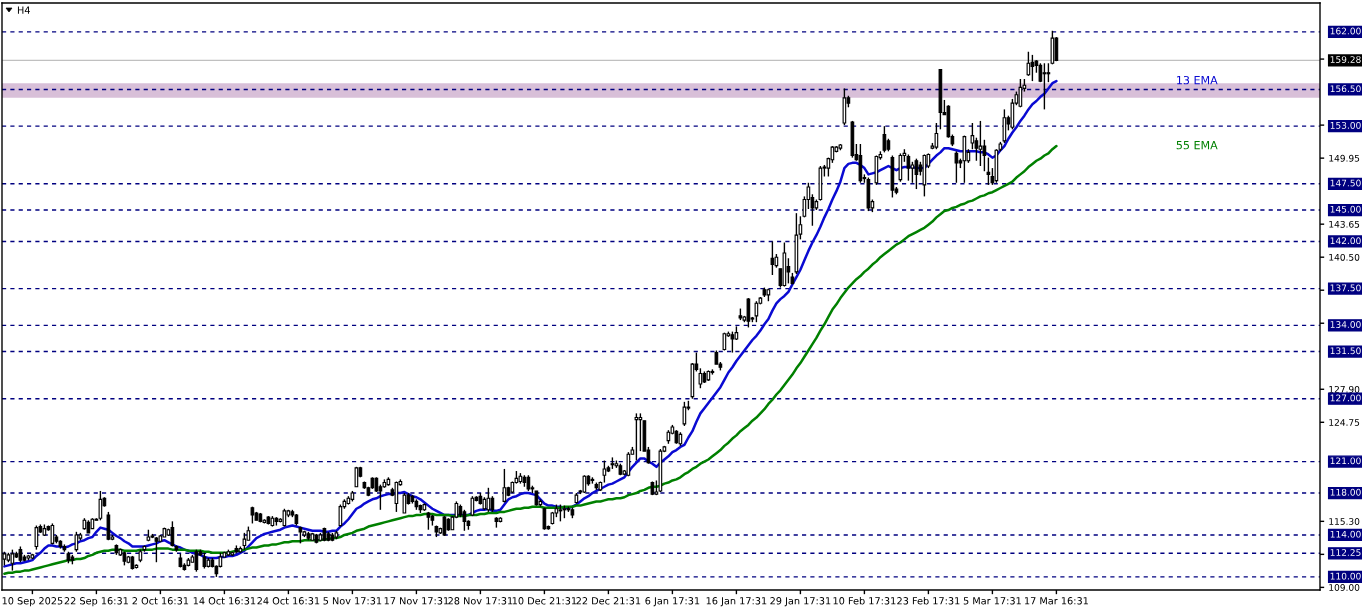  What do you see at coordinates (1345, 59) in the screenshot?
I see `ref-line-label: 159.28` at bounding box center [1345, 59].